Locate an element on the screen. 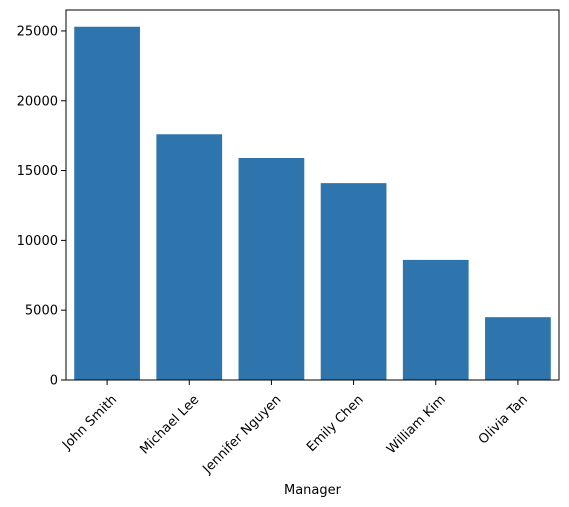 This screenshot has height=507, width=569. bar-emily-chen is located at coordinates (353, 281).